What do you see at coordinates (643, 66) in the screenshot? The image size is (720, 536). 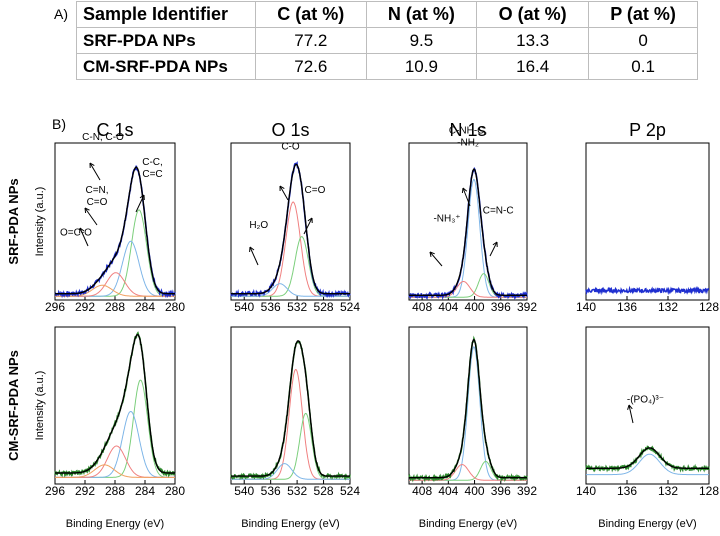 I see `table-cell: 0.1` at bounding box center [643, 66].